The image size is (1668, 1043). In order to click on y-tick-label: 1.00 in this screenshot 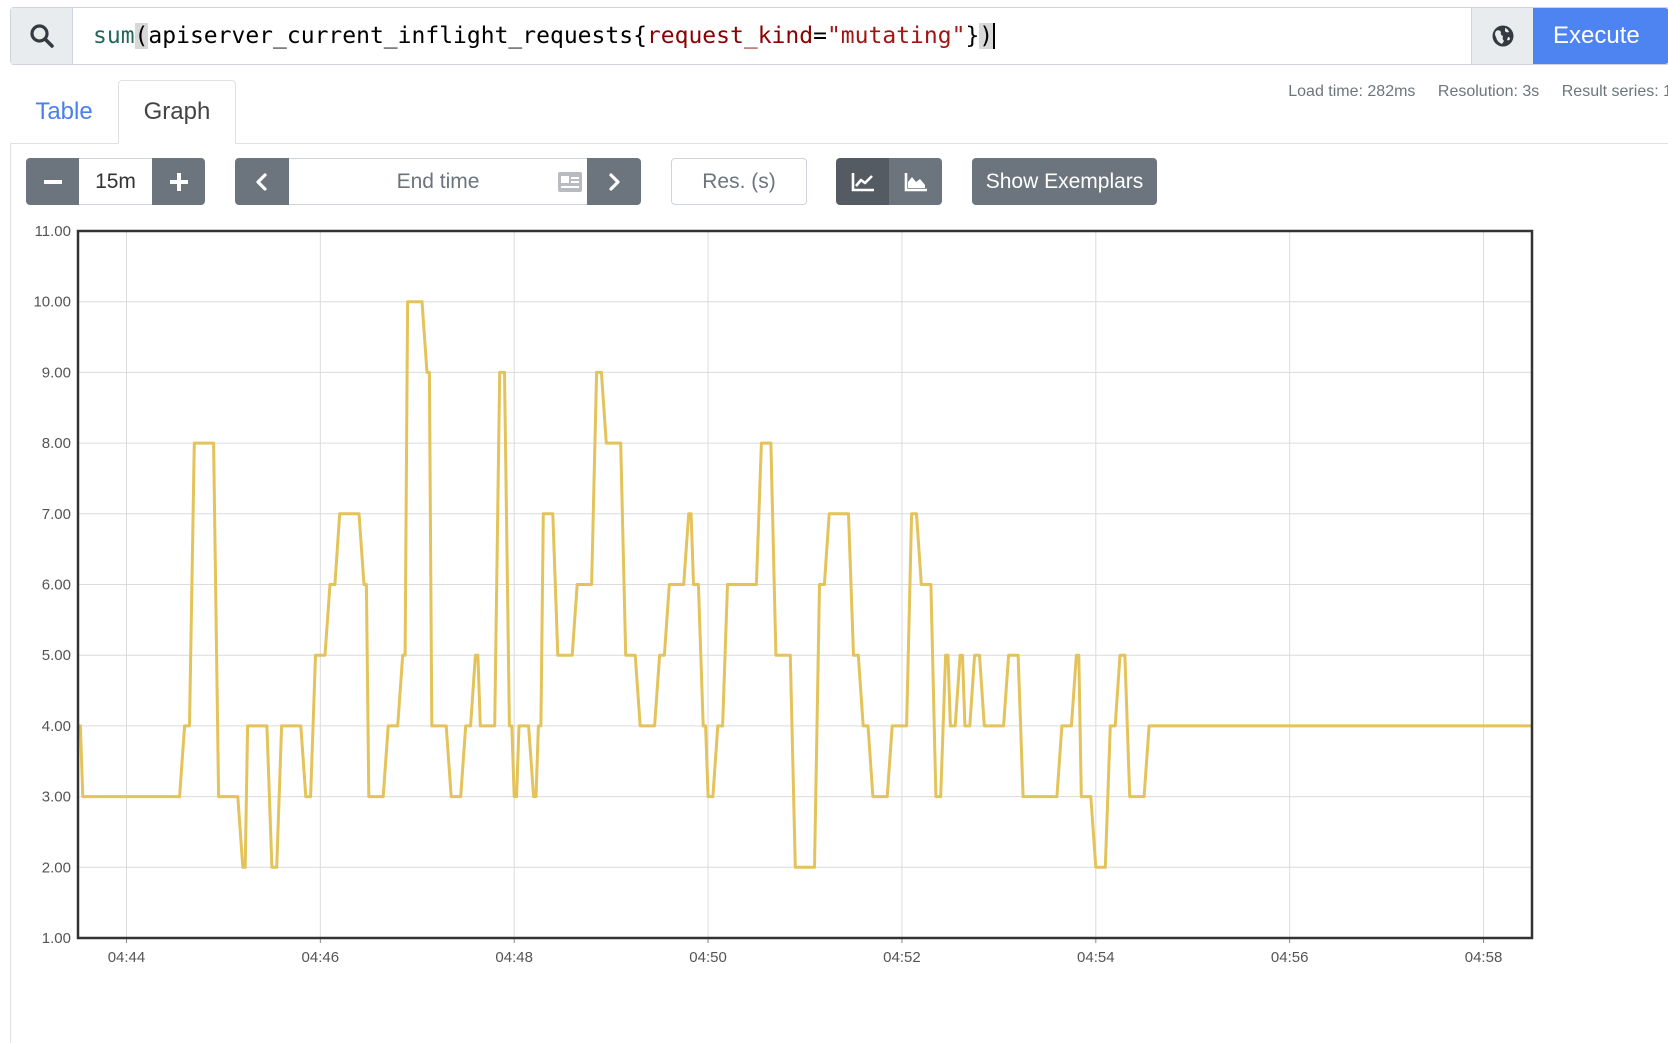, I will do `click(56, 938)`.